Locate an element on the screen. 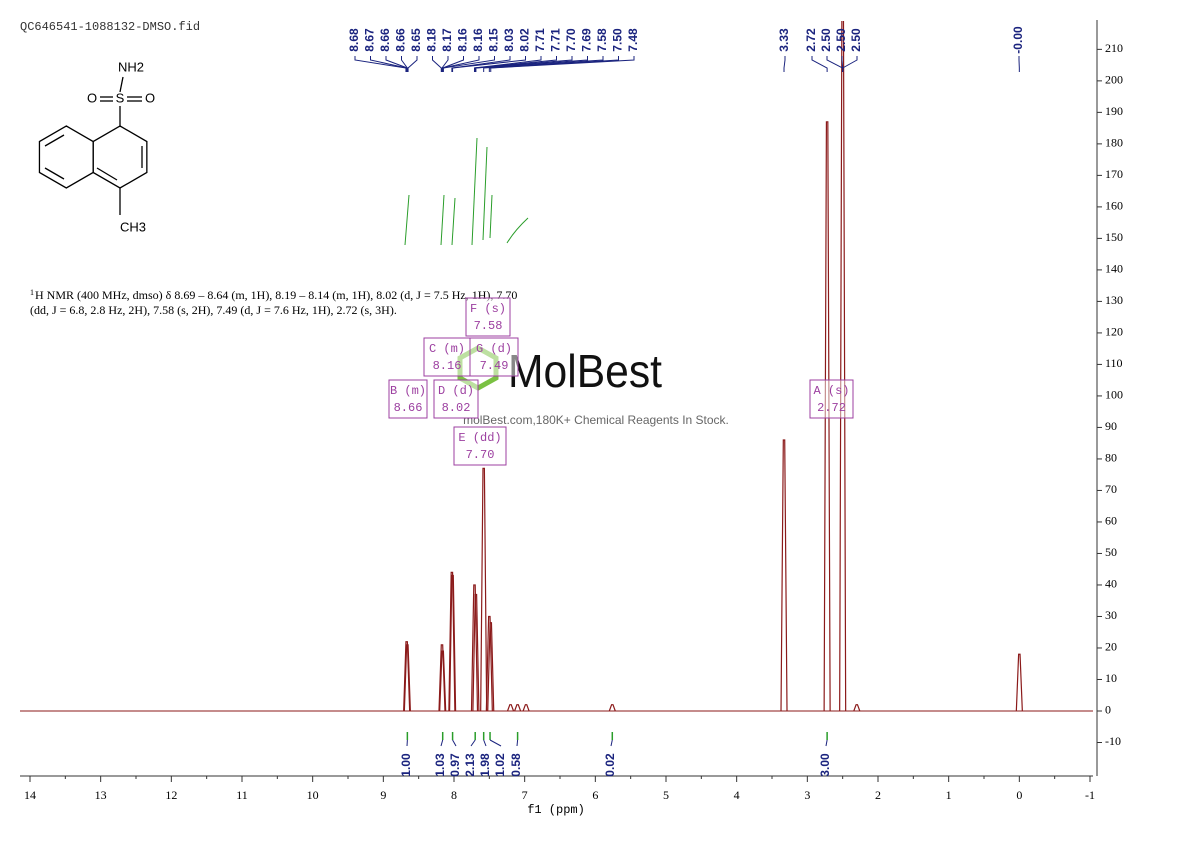 The height and width of the screenshot is (841, 1190). watermark-brand: MolBest is located at coordinates (585, 371).